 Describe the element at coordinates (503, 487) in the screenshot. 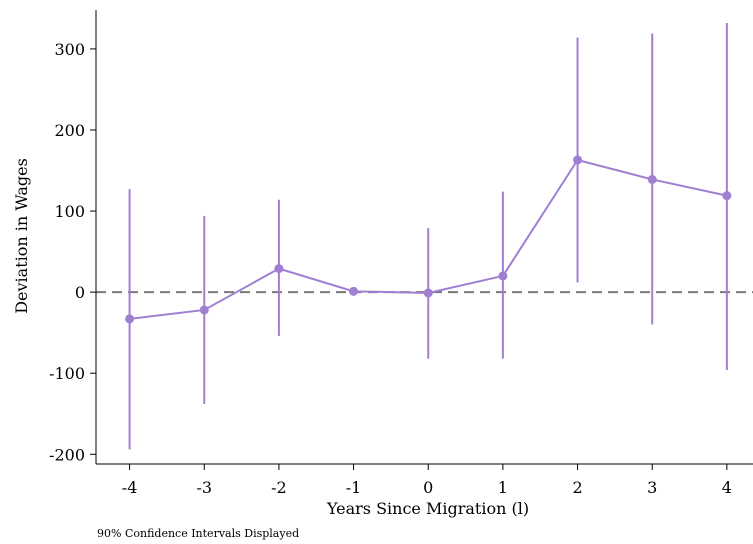

I see `x-tick-label: 1` at that location.